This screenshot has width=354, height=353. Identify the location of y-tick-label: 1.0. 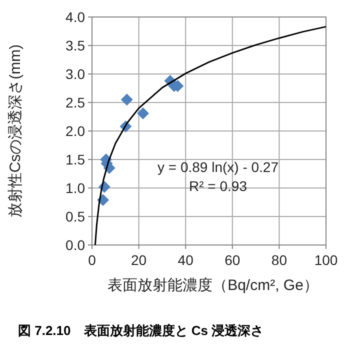
(76, 188).